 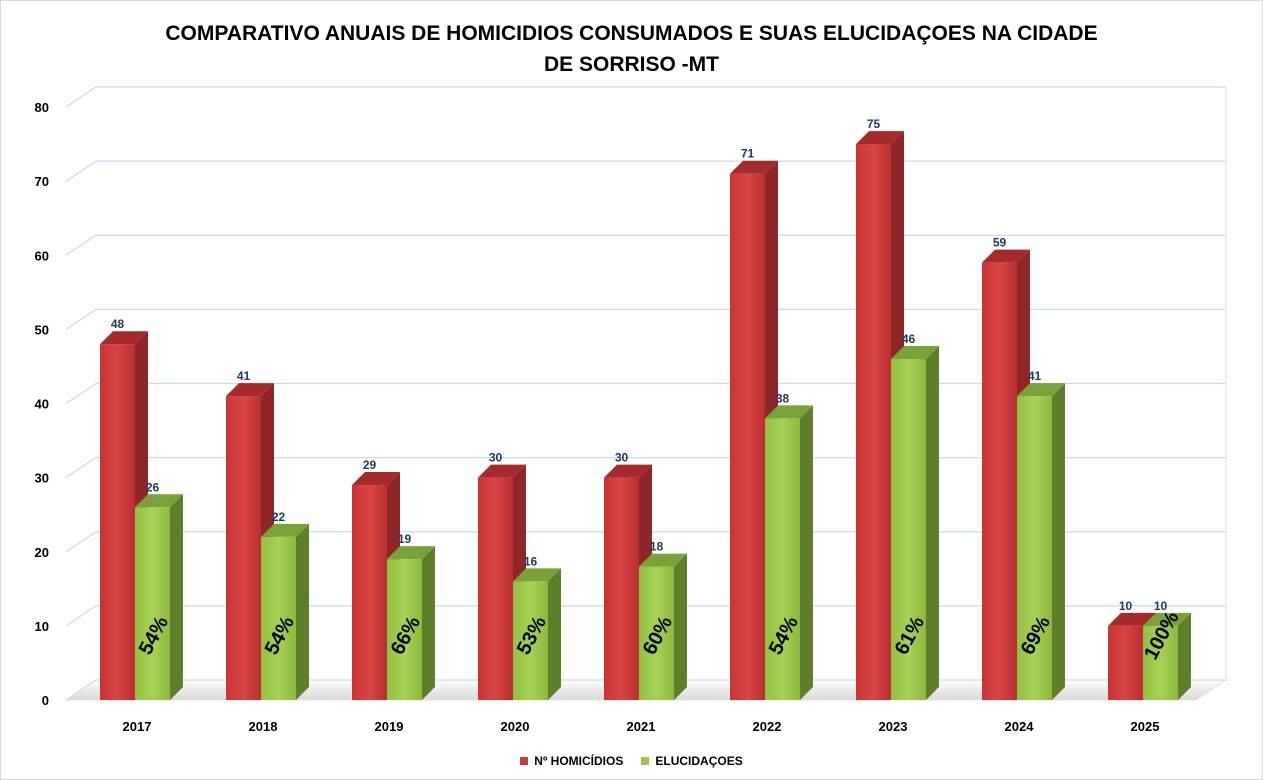 I want to click on legend-label-homicidios: Nº HOMICÍDIOS, so click(x=579, y=761).